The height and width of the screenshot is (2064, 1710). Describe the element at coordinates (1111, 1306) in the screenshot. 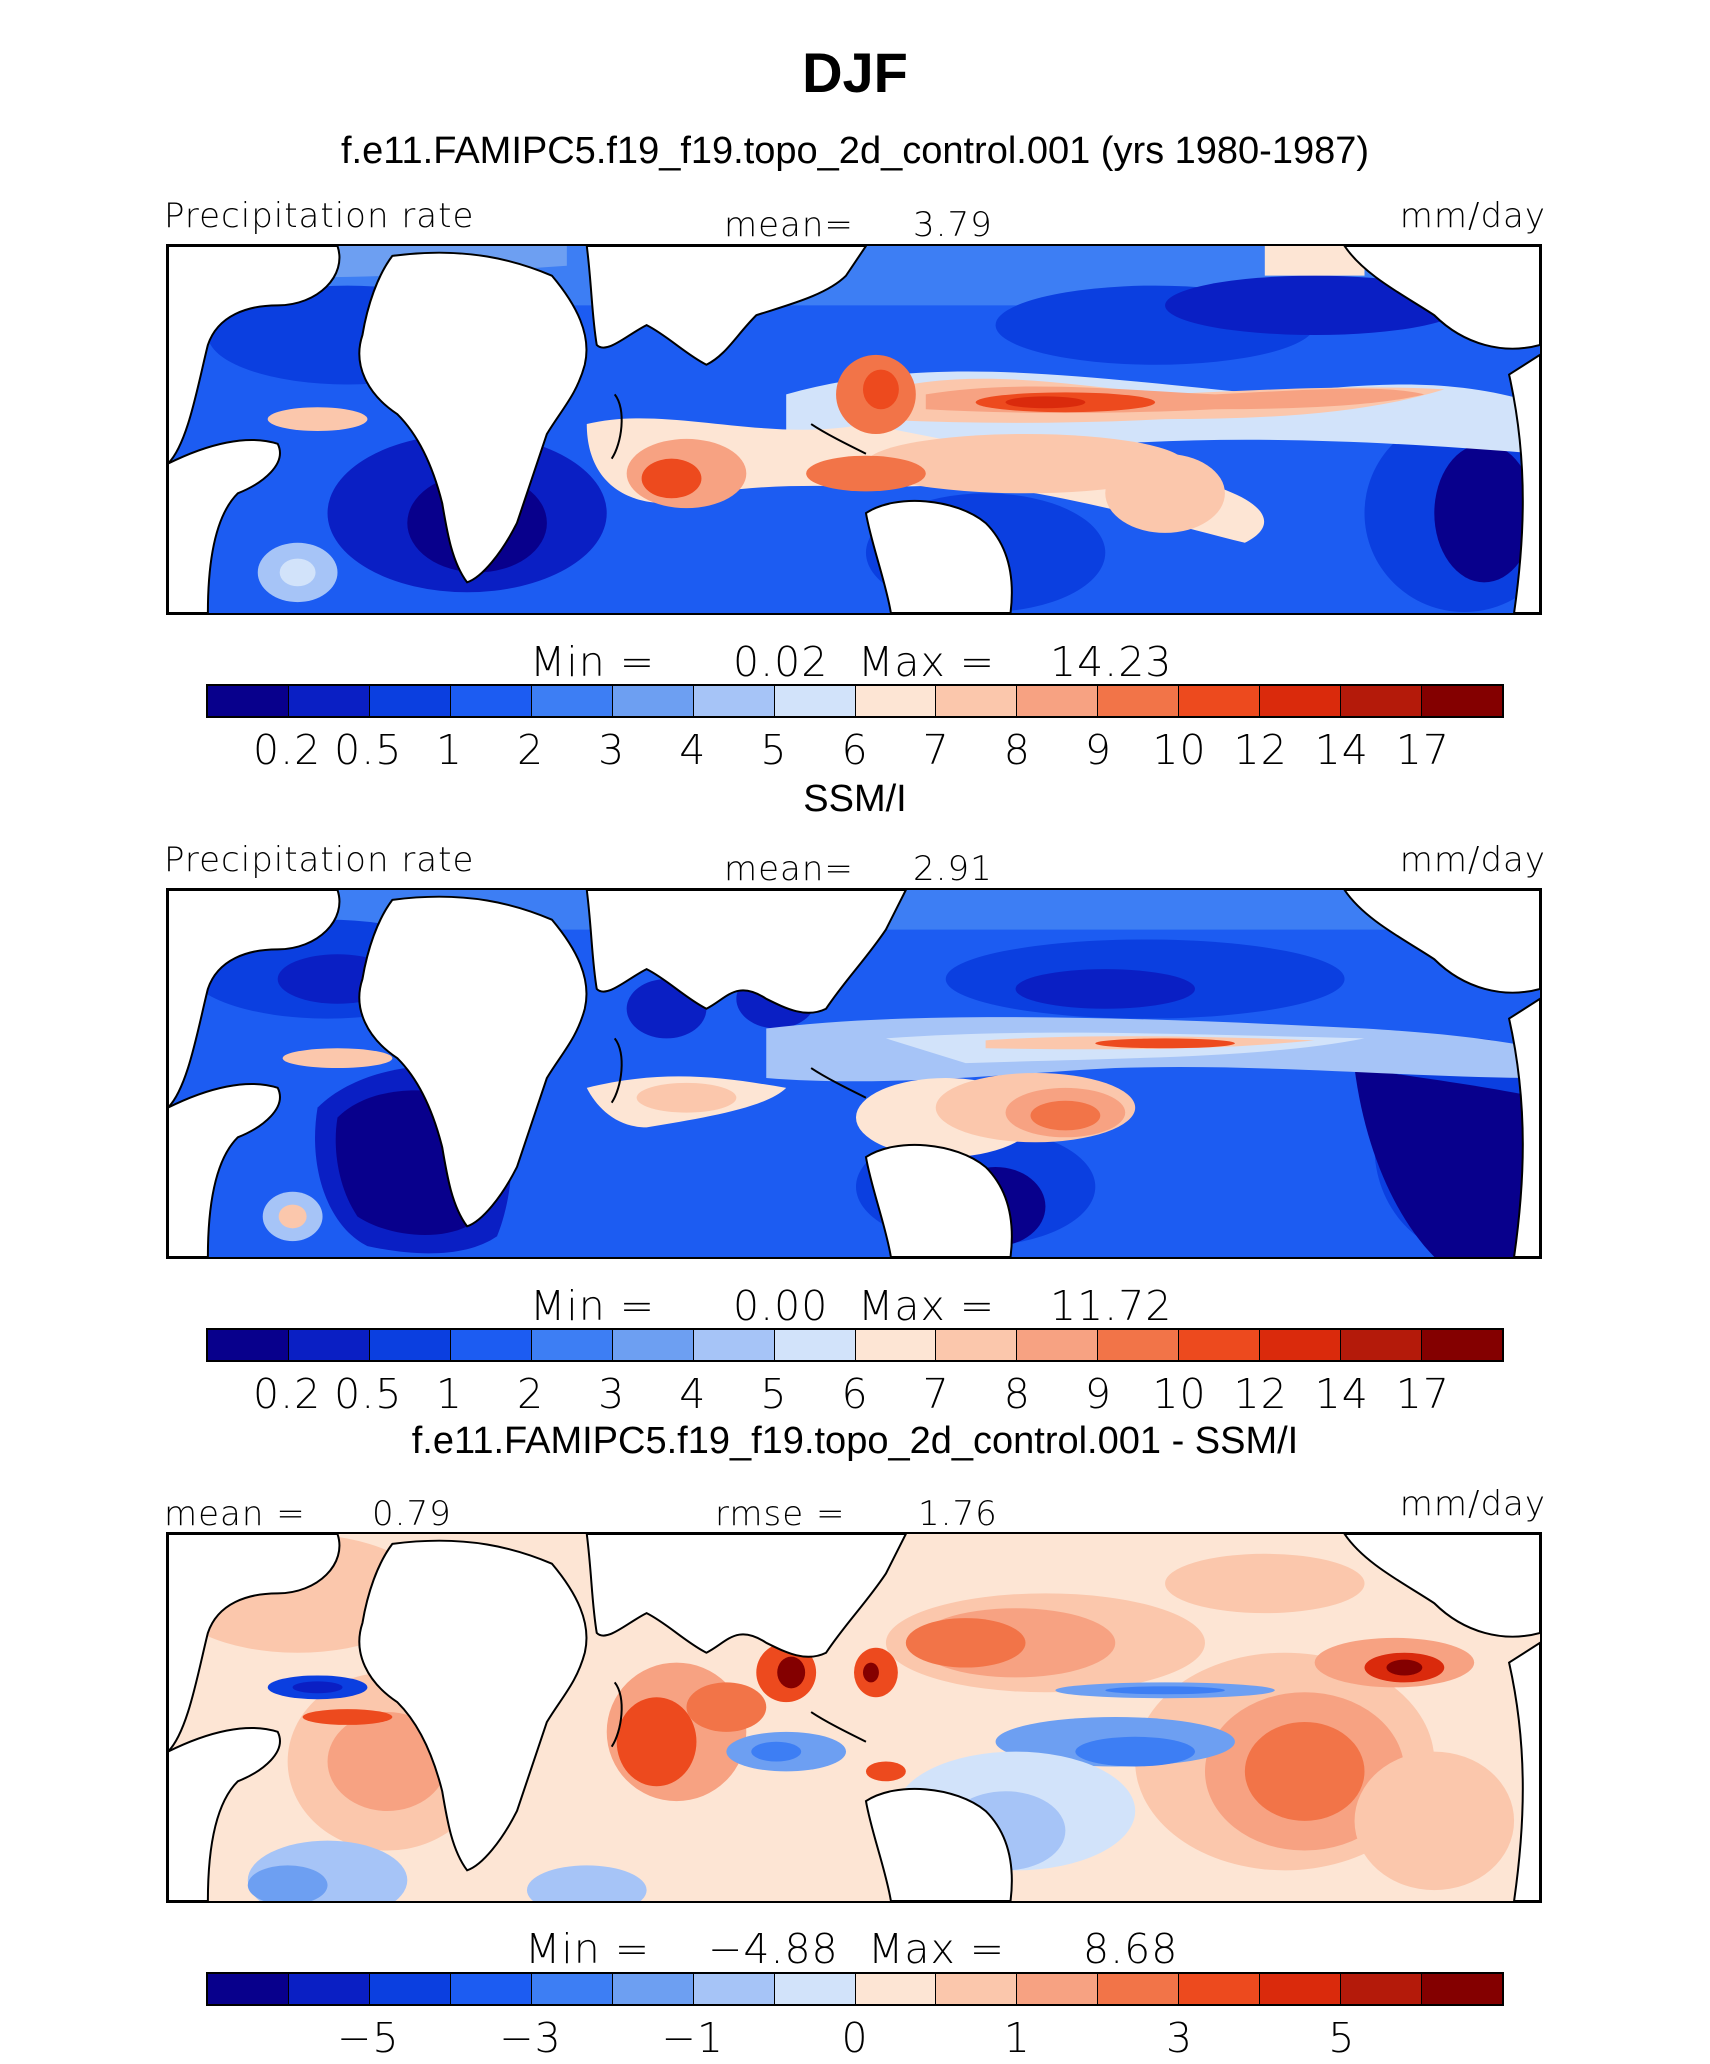

I see `panel2-max-value: 11.72` at that location.